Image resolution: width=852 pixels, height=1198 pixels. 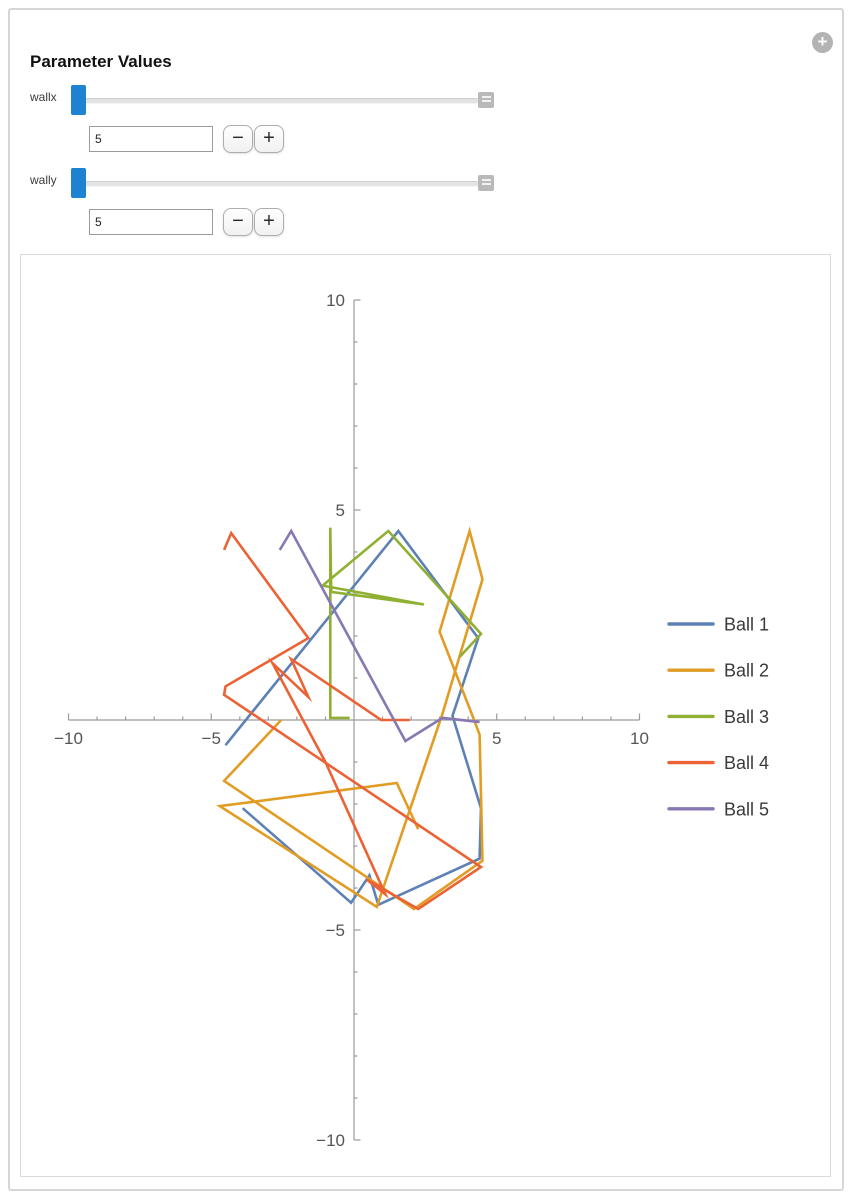 I want to click on slider-menu-button-wally, so click(x=486, y=183).